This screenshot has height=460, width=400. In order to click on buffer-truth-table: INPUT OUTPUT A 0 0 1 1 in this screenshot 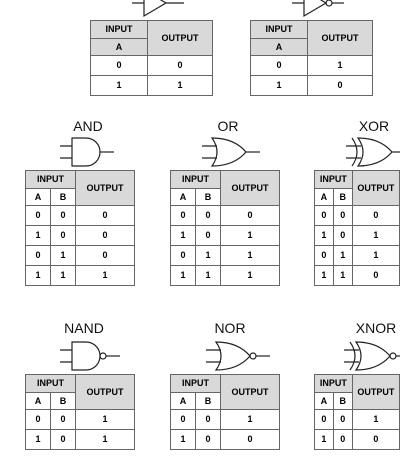, I will do `click(151, 58)`.